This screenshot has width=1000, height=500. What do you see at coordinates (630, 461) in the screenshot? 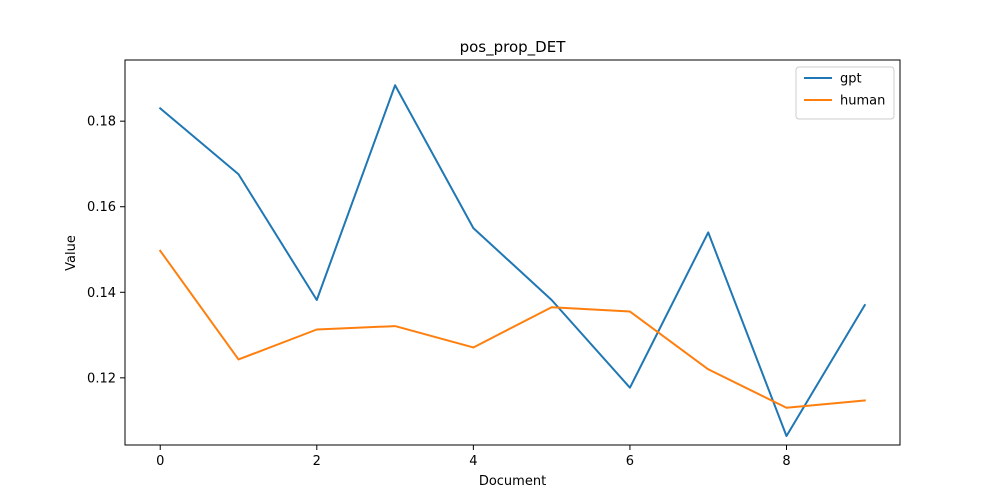
I see `x-tick-label: 6` at bounding box center [630, 461].